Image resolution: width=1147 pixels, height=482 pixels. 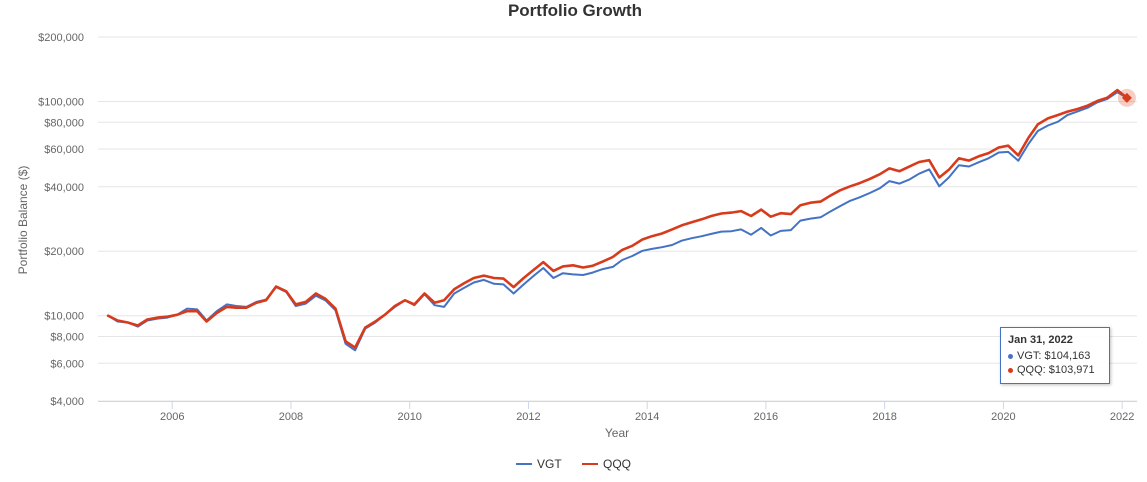 What do you see at coordinates (64, 123) in the screenshot?
I see `y-tick-label: $80,000` at bounding box center [64, 123].